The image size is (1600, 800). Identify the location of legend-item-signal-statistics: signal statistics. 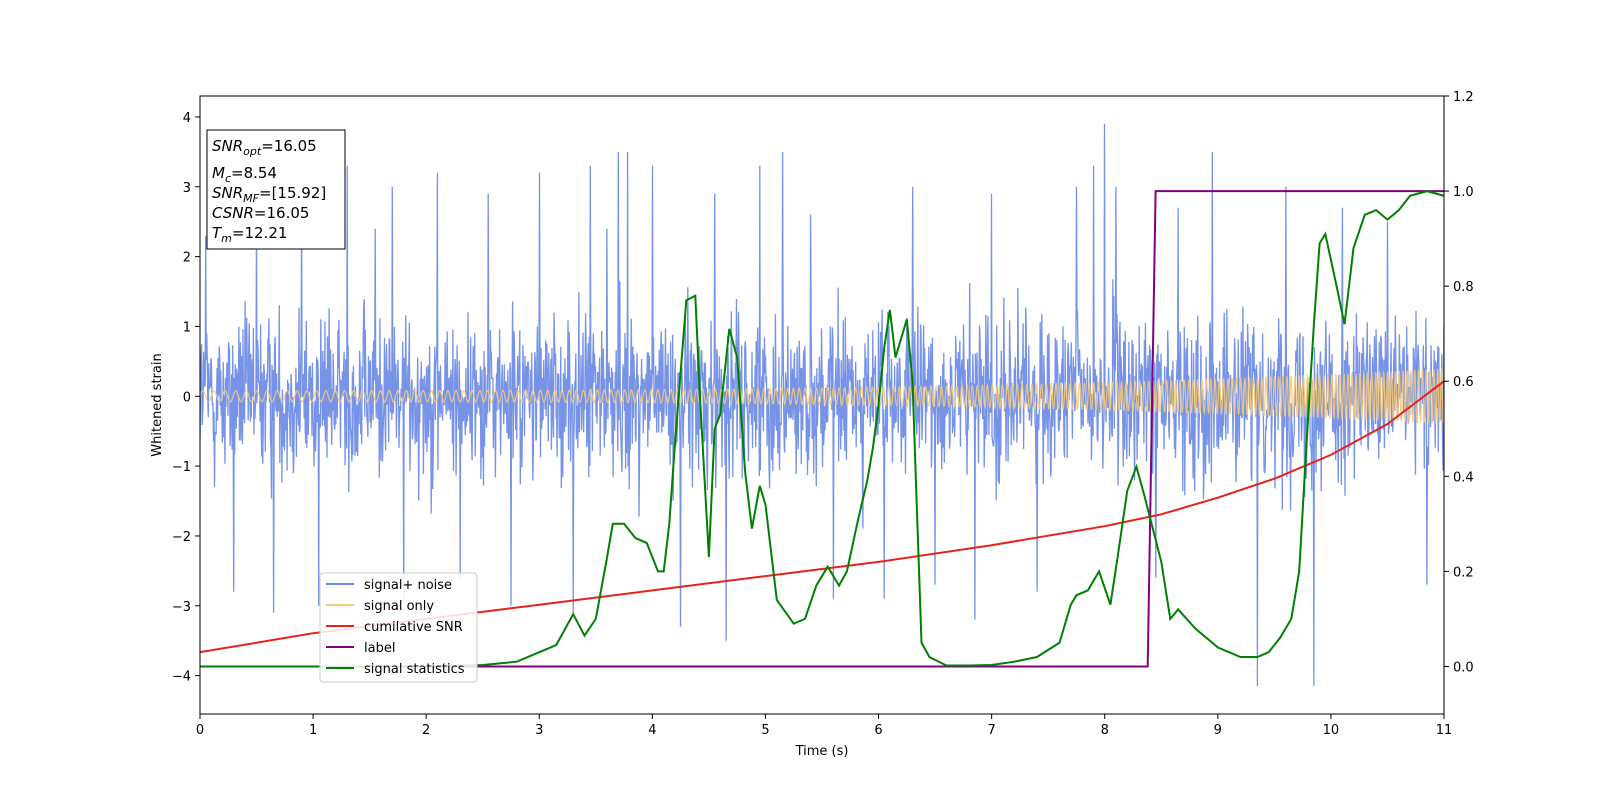
(395, 669).